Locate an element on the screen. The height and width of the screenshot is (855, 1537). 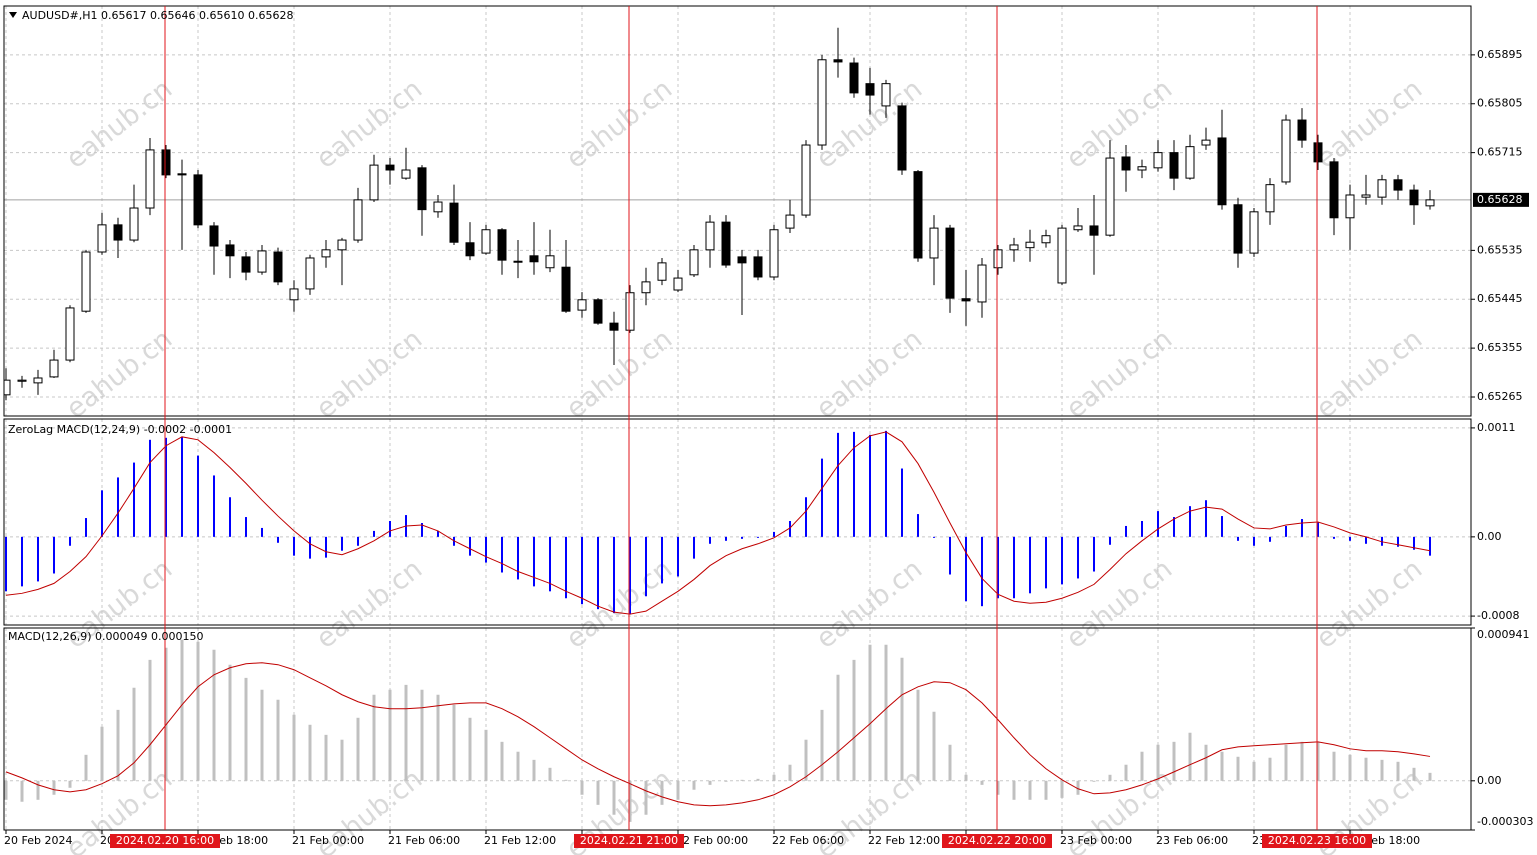
x-tick-label: 21 Feb 00:00 is located at coordinates (328, 840).